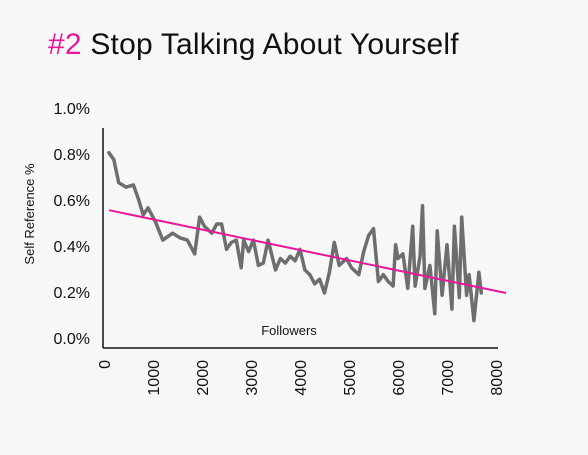 The image size is (588, 455). I want to click on y-tick-label: 0.0%, so click(72, 339).